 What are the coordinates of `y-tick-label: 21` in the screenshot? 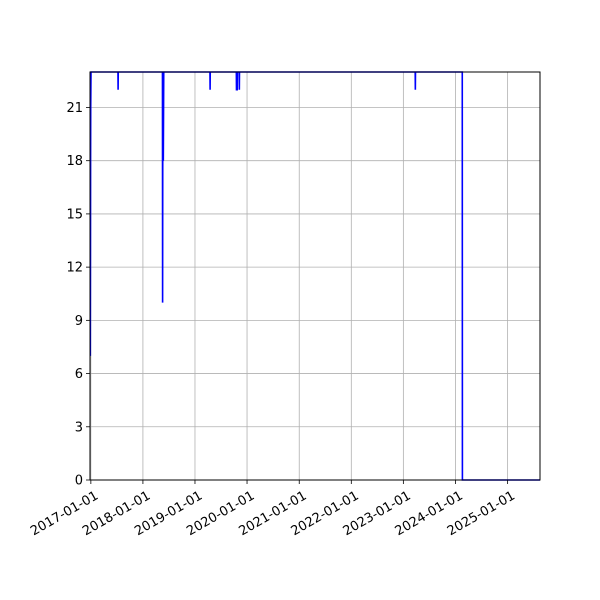 It's located at (74, 108).